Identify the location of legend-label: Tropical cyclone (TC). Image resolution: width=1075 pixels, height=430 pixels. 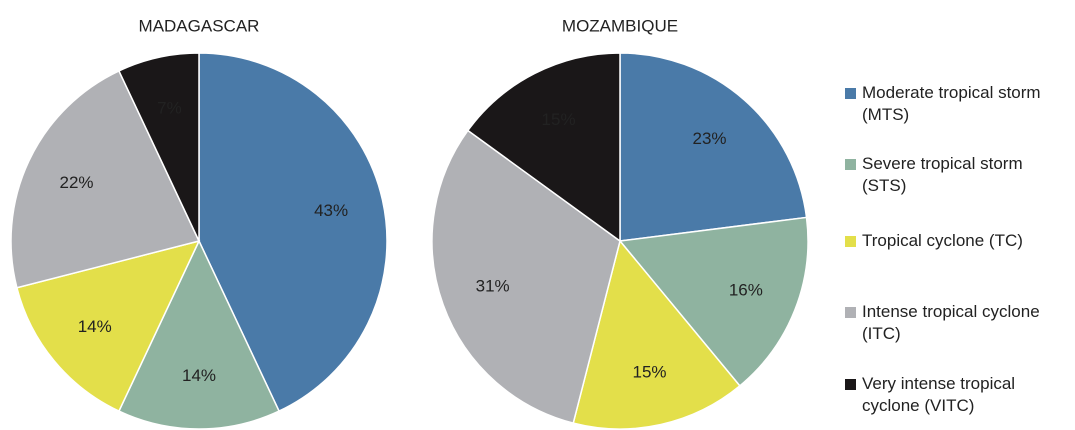
(942, 240).